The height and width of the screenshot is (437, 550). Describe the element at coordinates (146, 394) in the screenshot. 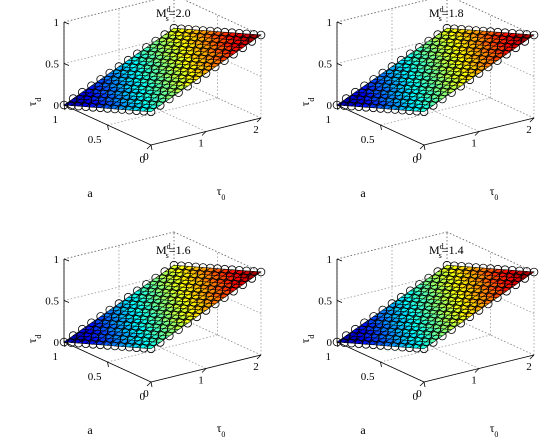

I see `x-tick-label: 0` at that location.